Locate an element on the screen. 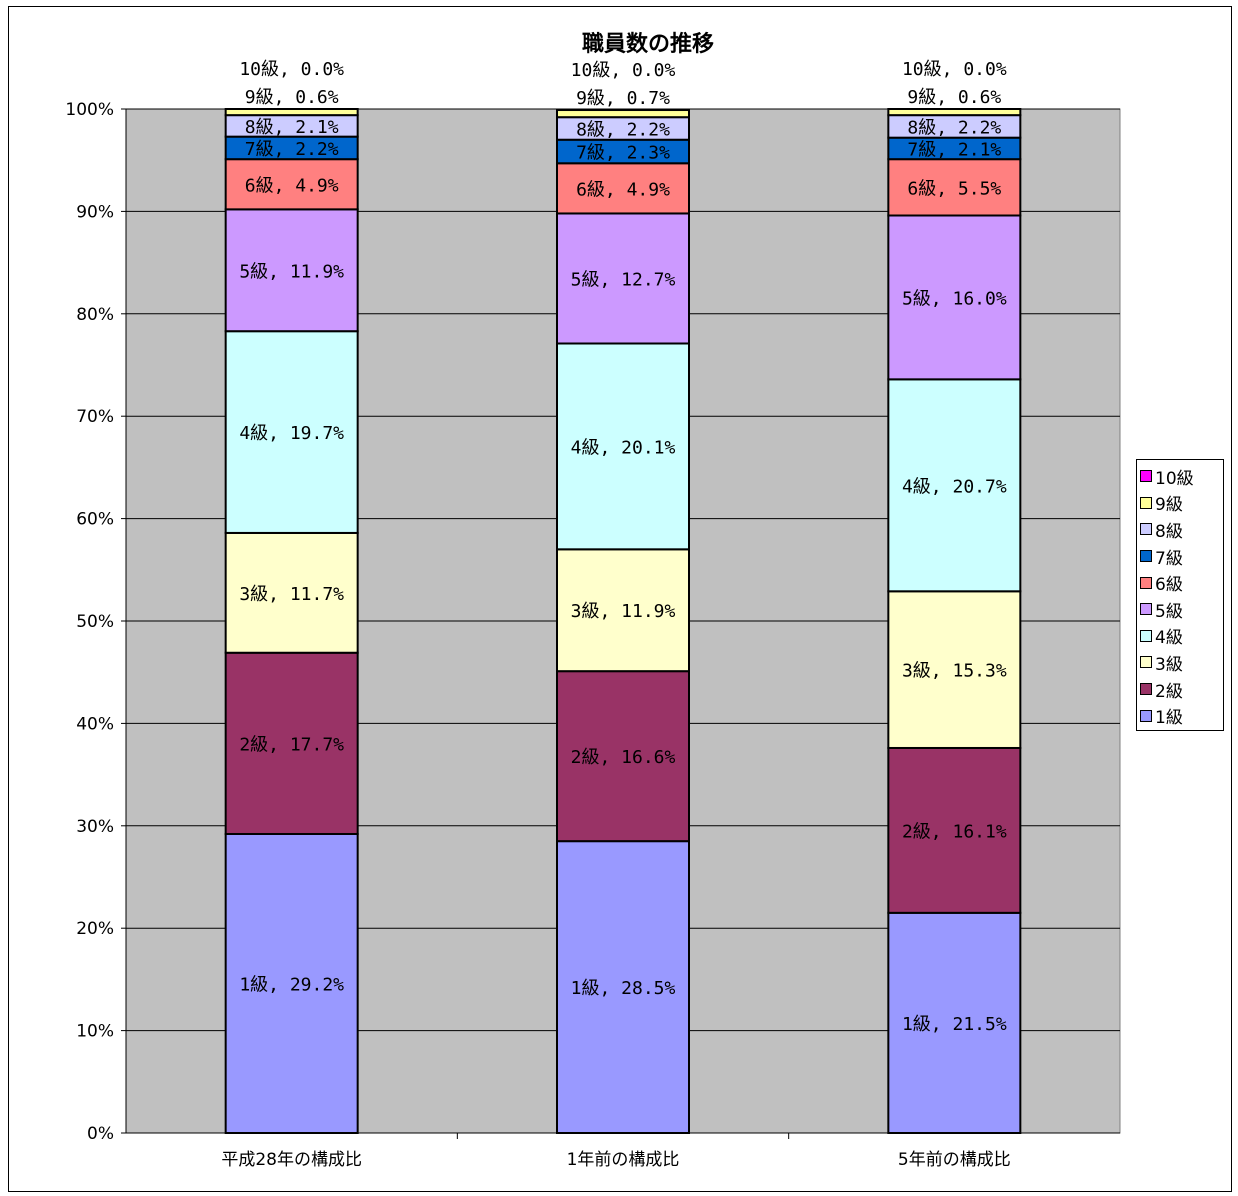 Image resolution: width=1238 pixels, height=1196 pixels. legend-item: 4級 is located at coordinates (1181, 636).